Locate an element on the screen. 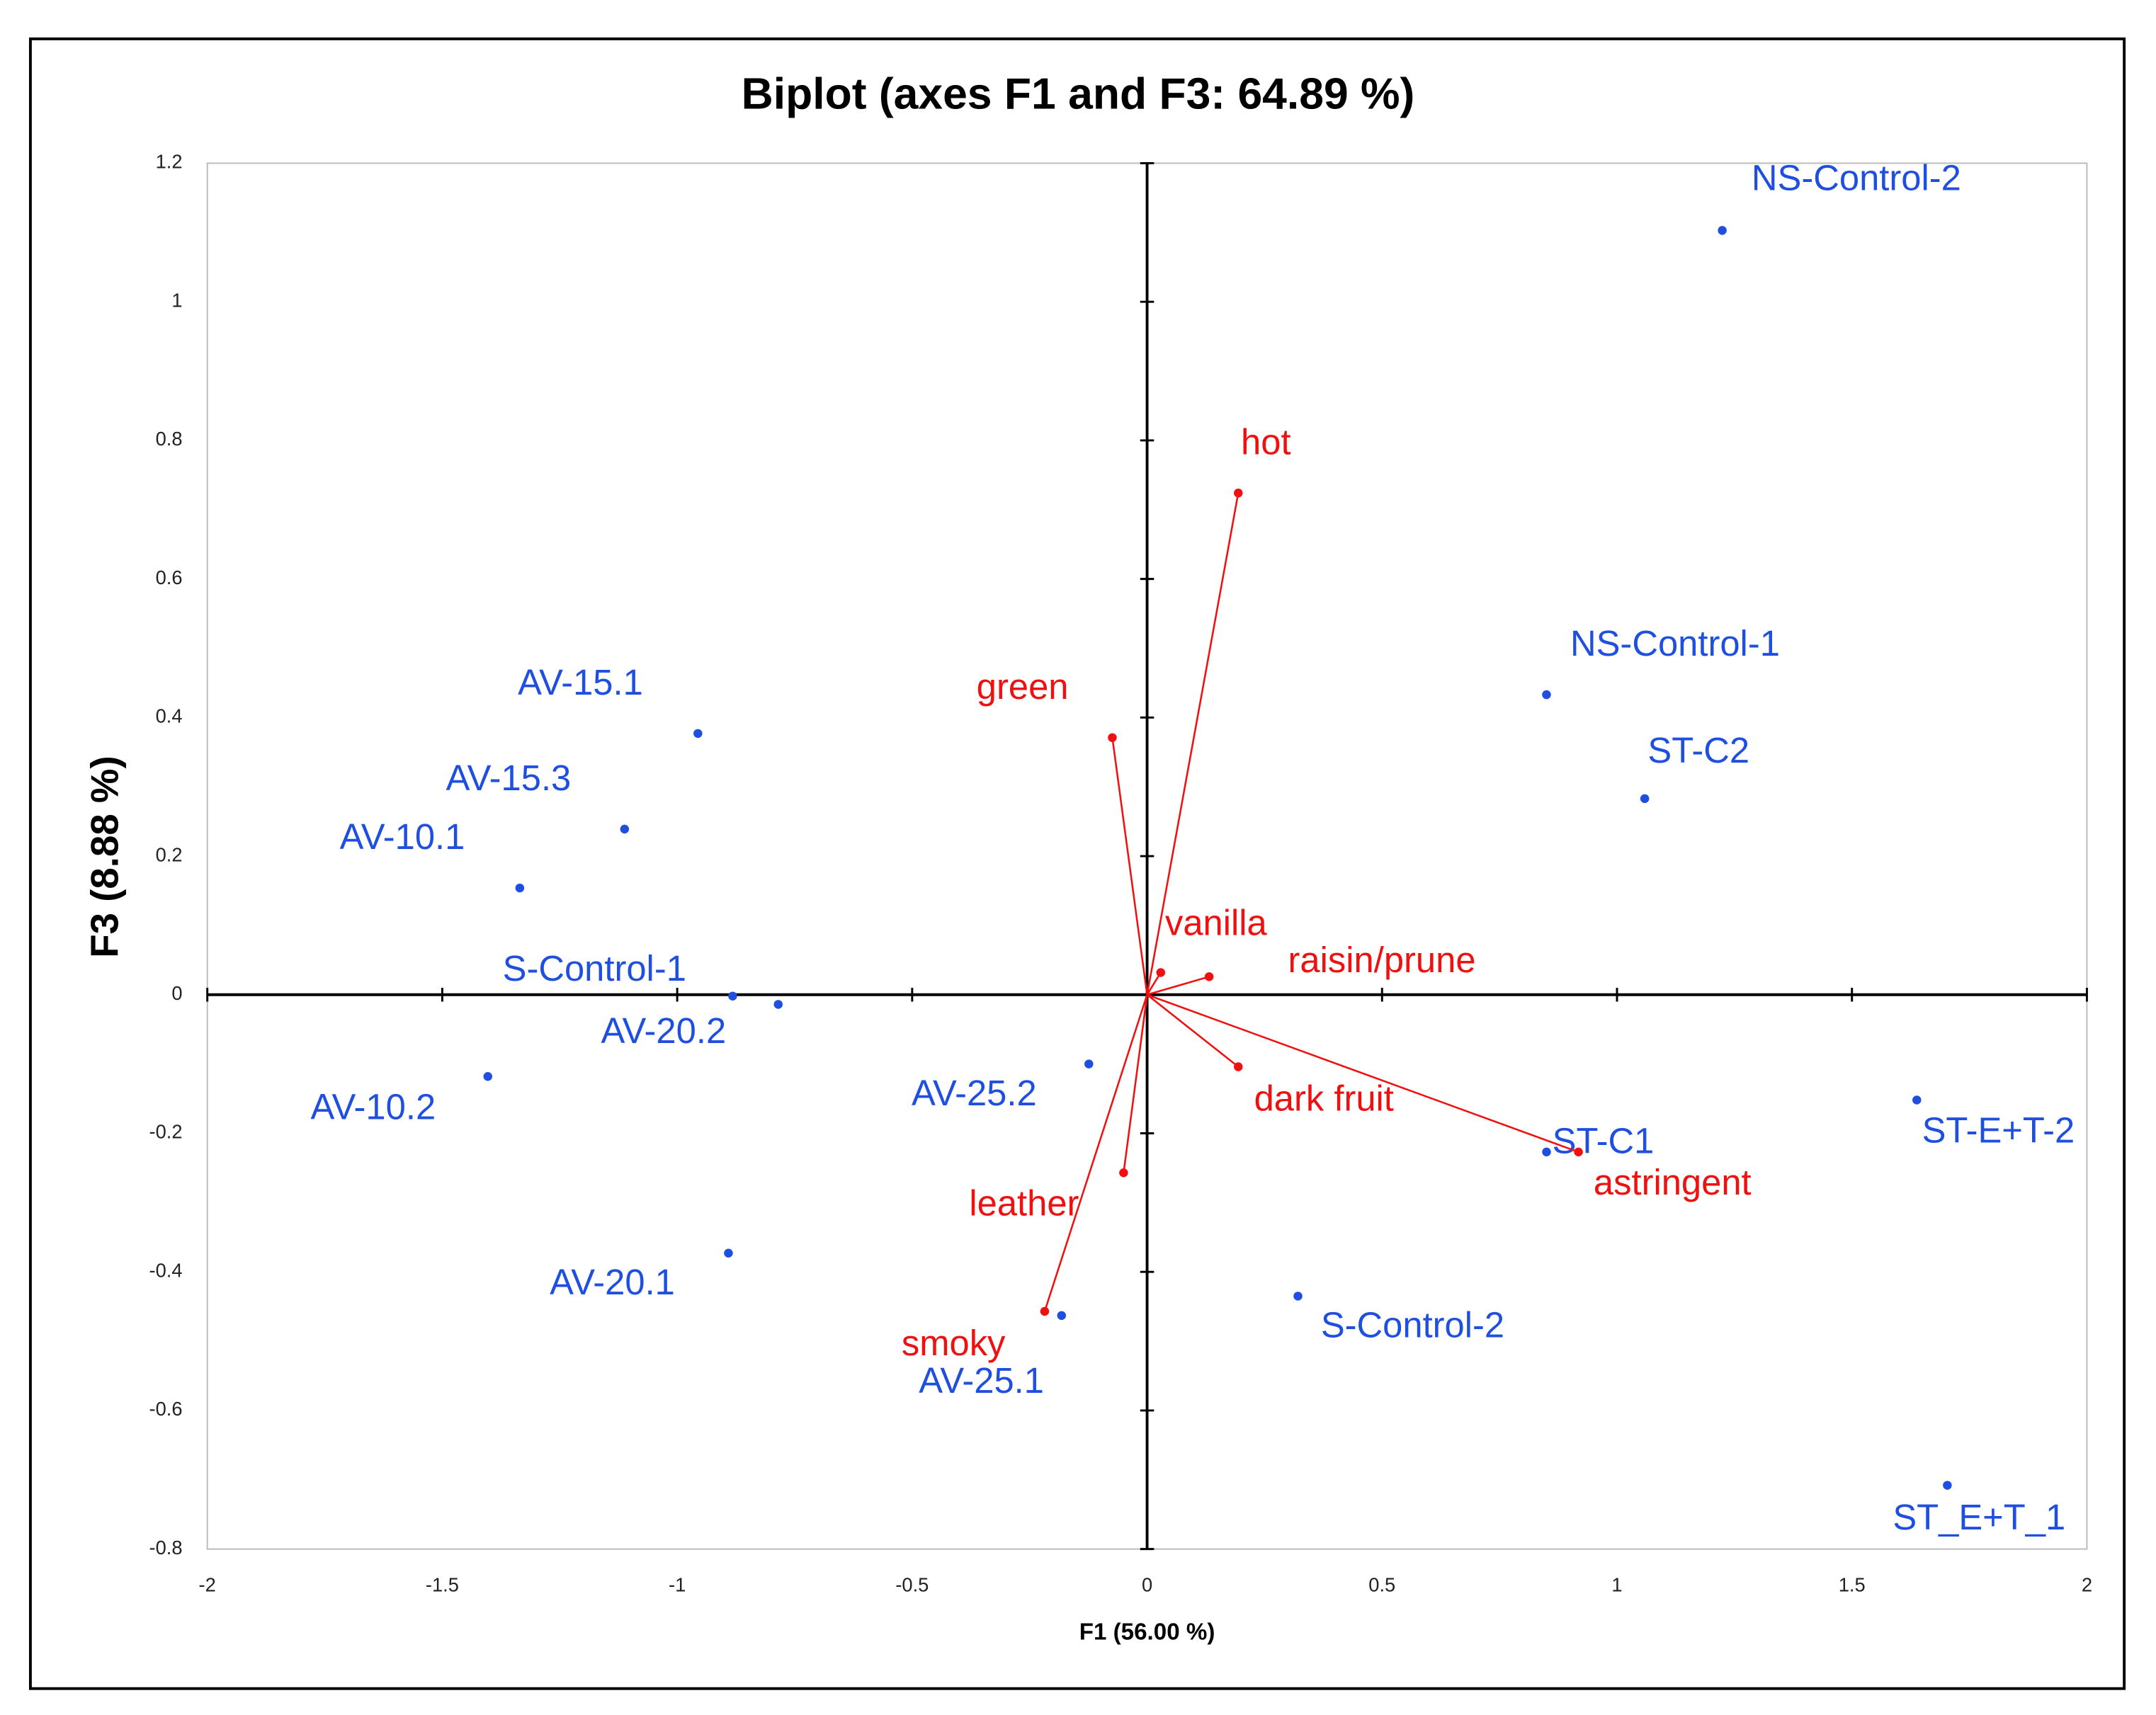  y-tick-label: 1.2 is located at coordinates (170, 162).